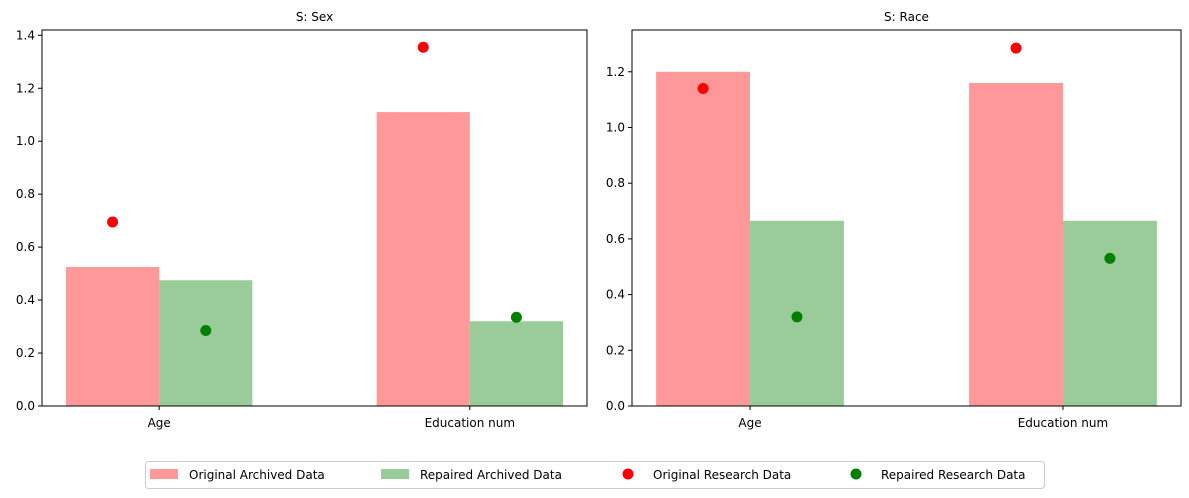 Image resolution: width=1189 pixels, height=498 pixels. Describe the element at coordinates (25, 35) in the screenshot. I see `y-tick-label: 1.4` at that location.